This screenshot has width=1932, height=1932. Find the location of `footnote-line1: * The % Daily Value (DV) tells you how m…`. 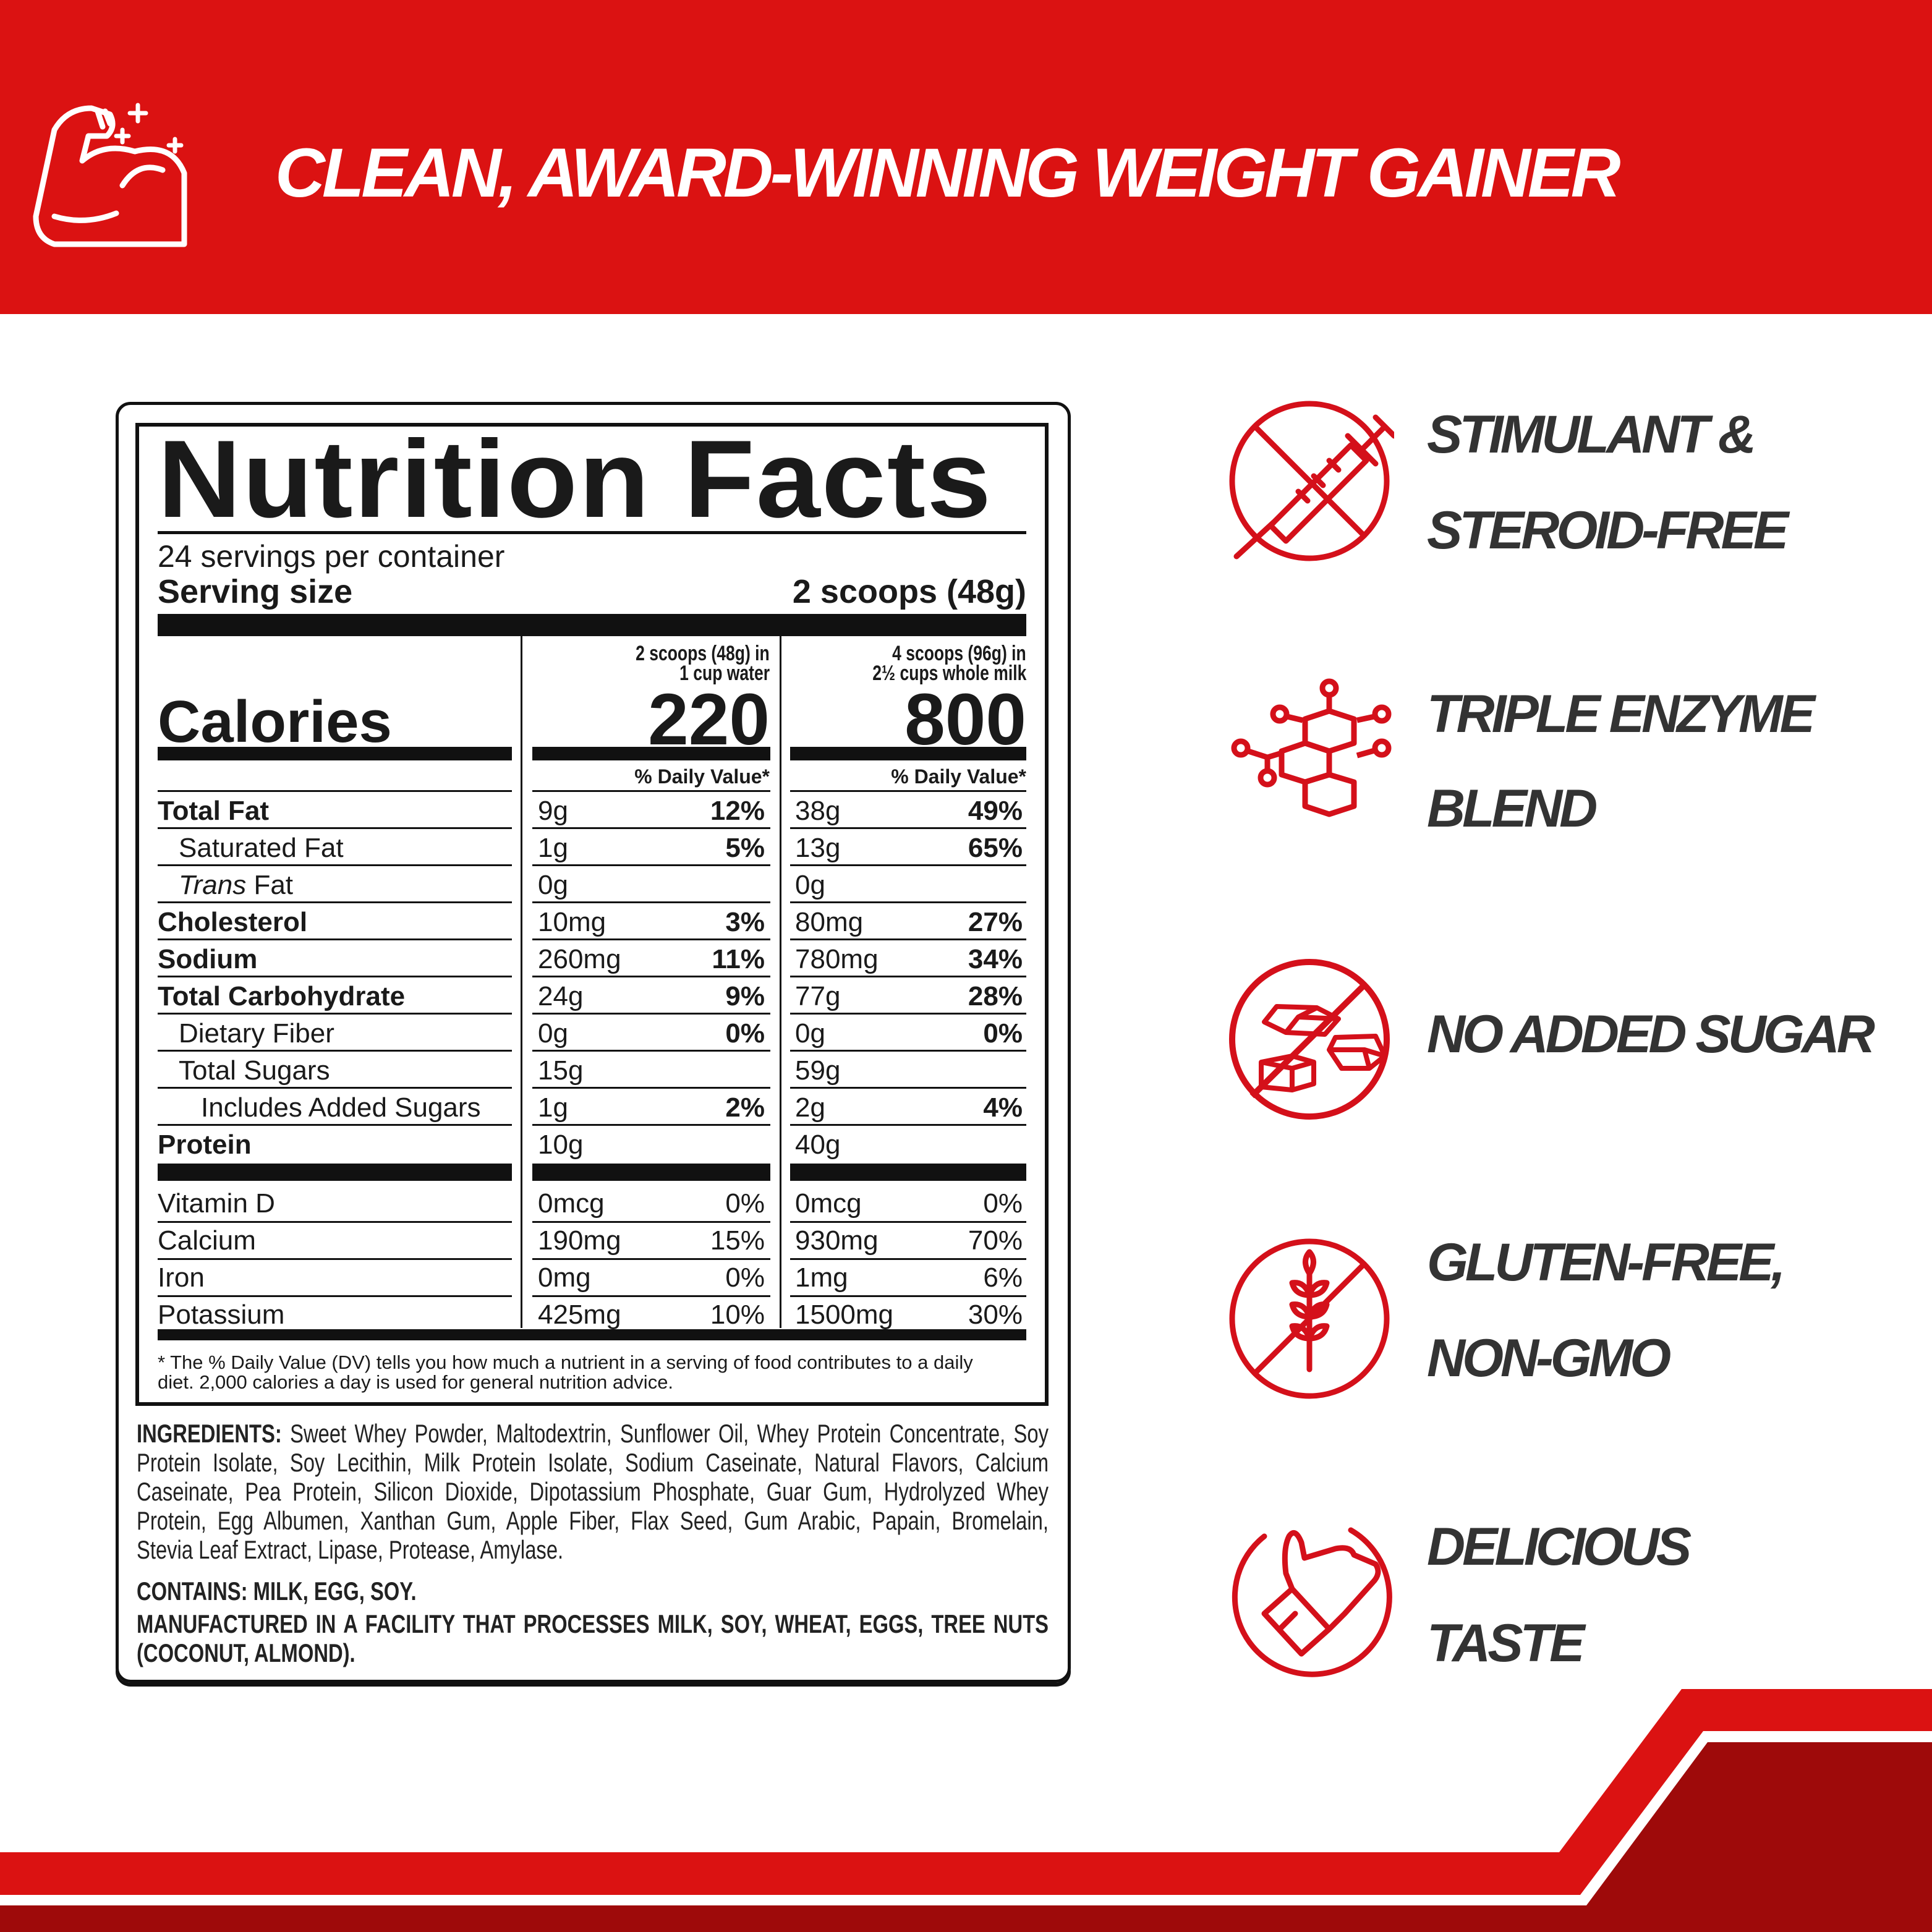

footnote-line1: * The % Daily Value (DV) tells you how m… is located at coordinates (565, 1362).